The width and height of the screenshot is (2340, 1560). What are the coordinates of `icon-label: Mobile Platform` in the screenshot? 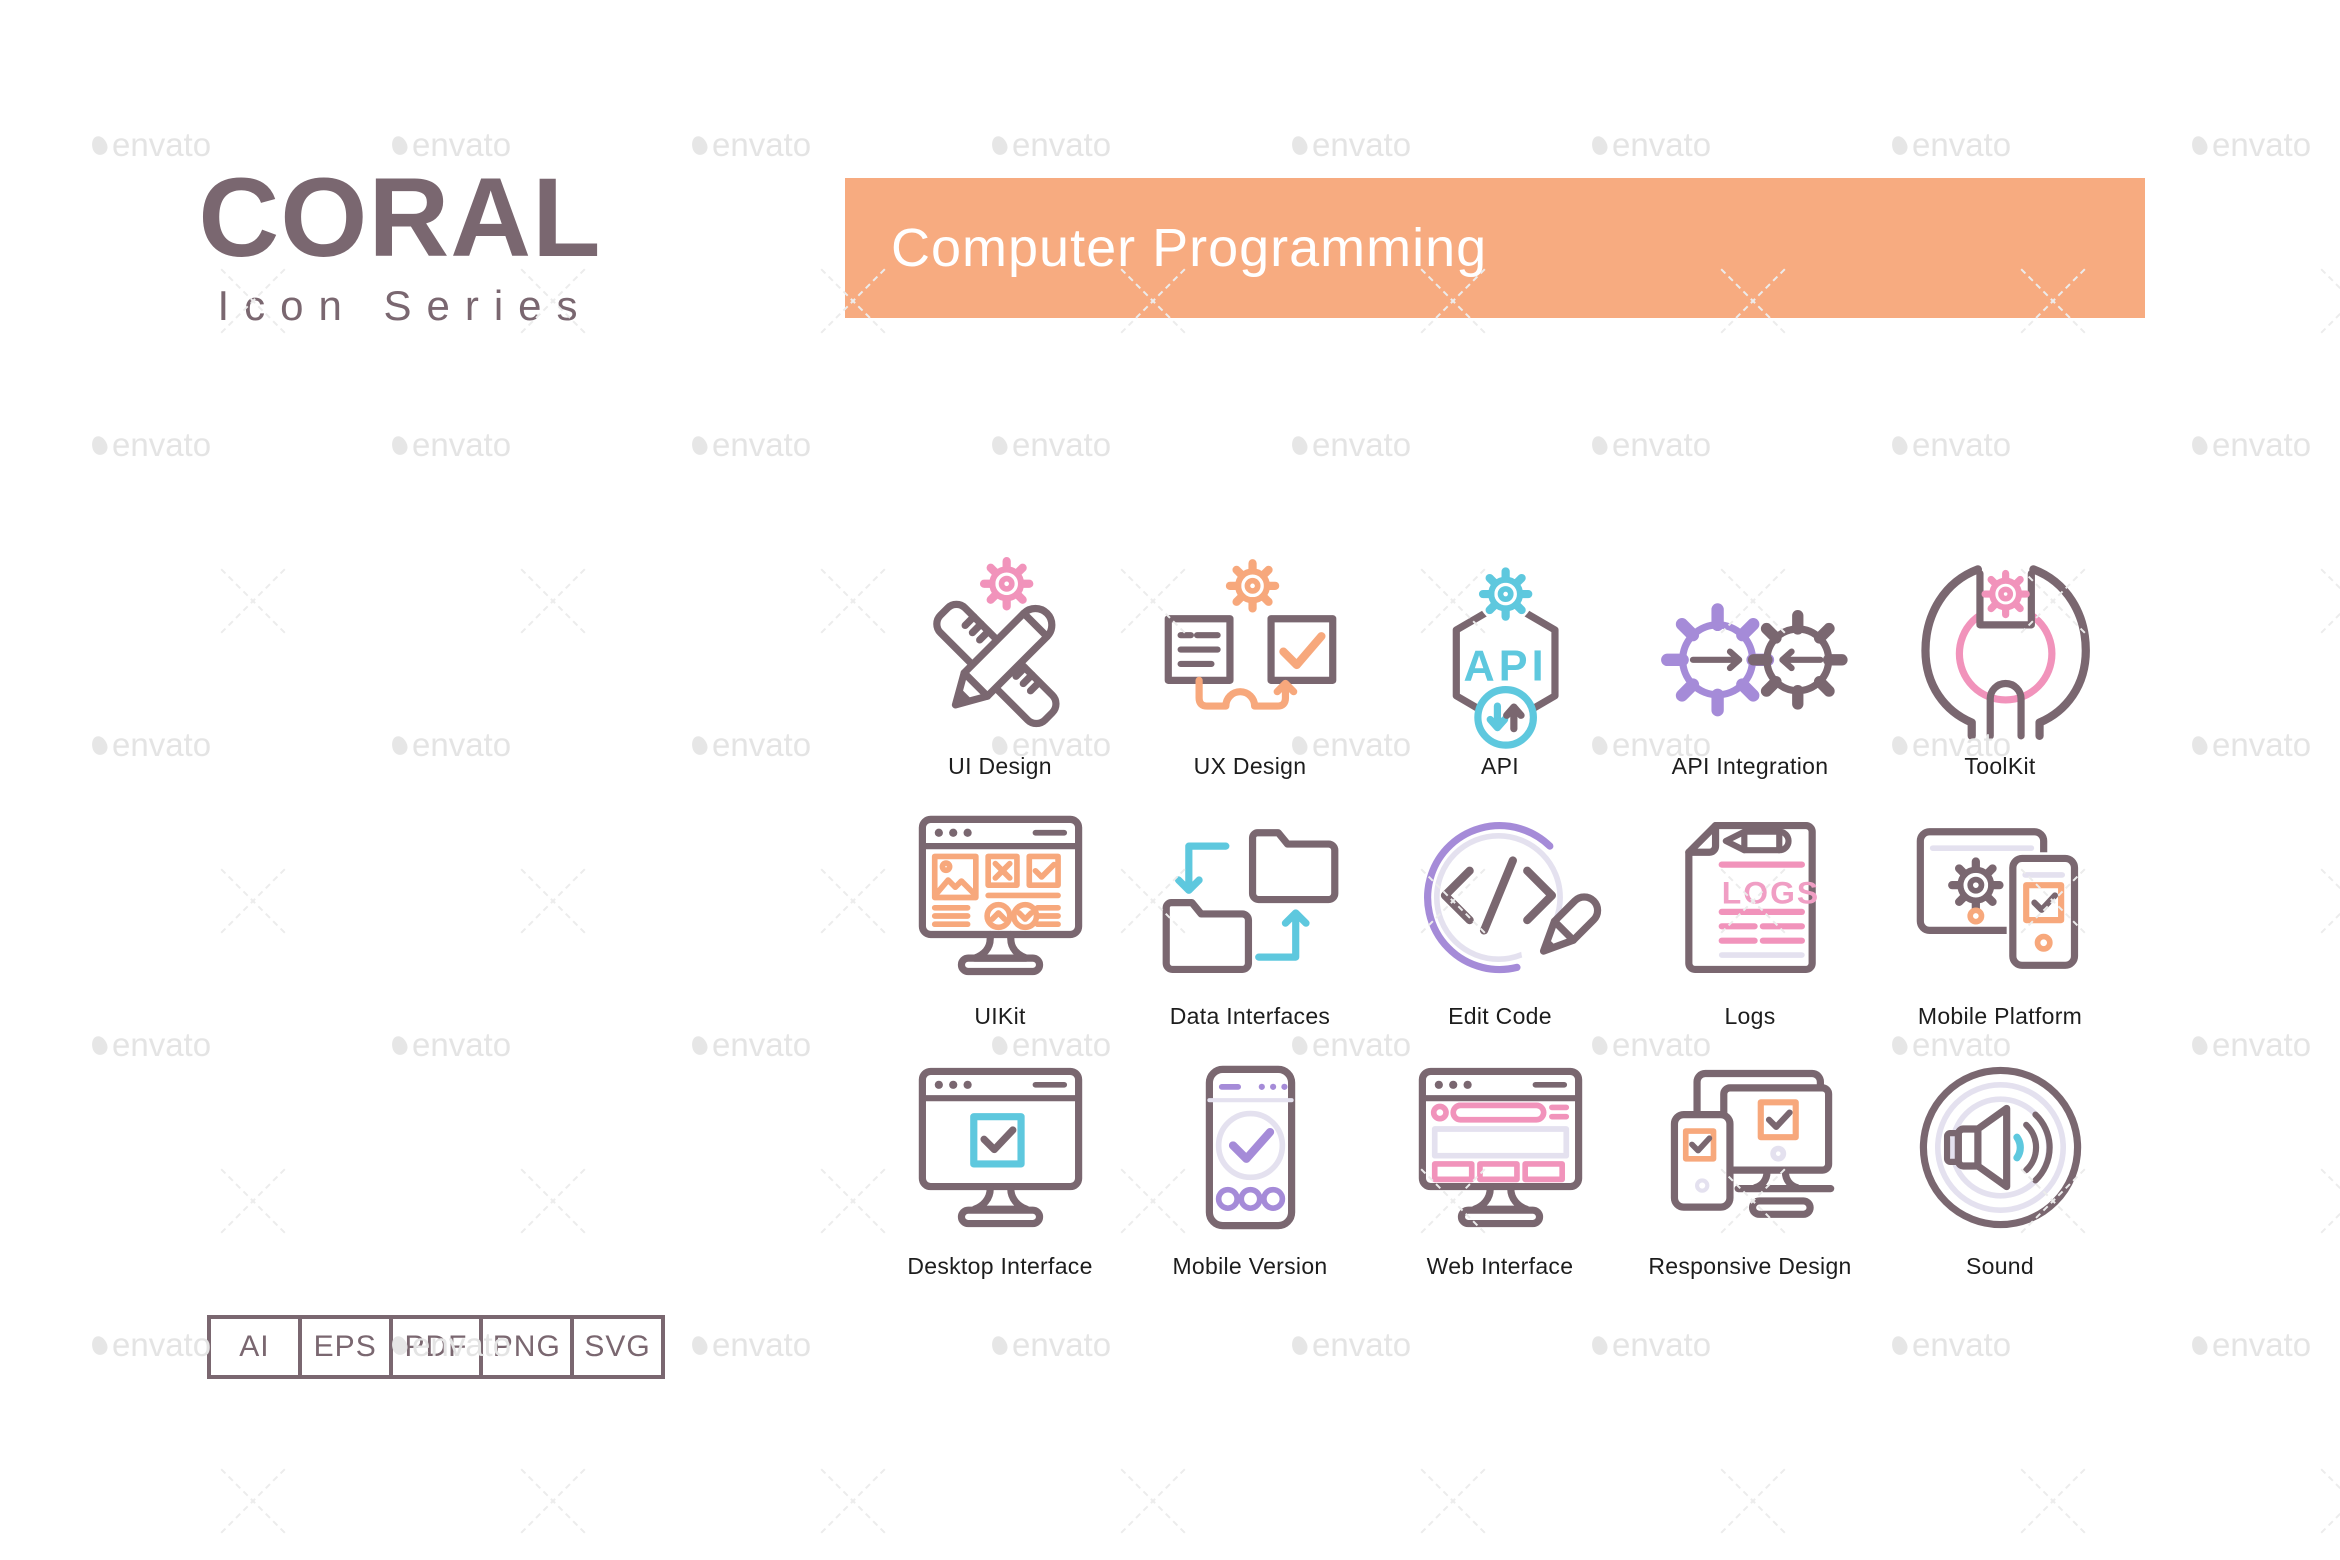 It's located at (2000, 1016).